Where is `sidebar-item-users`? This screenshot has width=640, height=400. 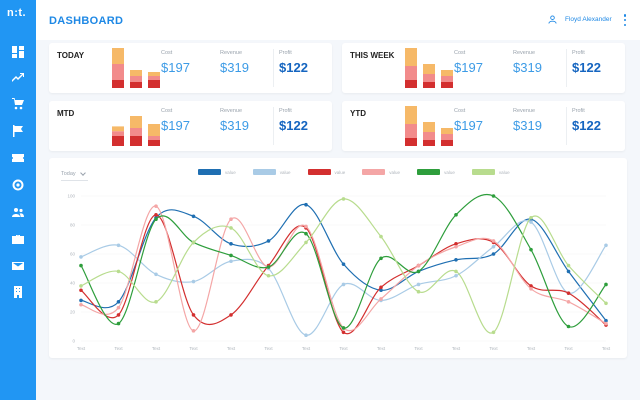 sidebar-item-users is located at coordinates (18, 212).